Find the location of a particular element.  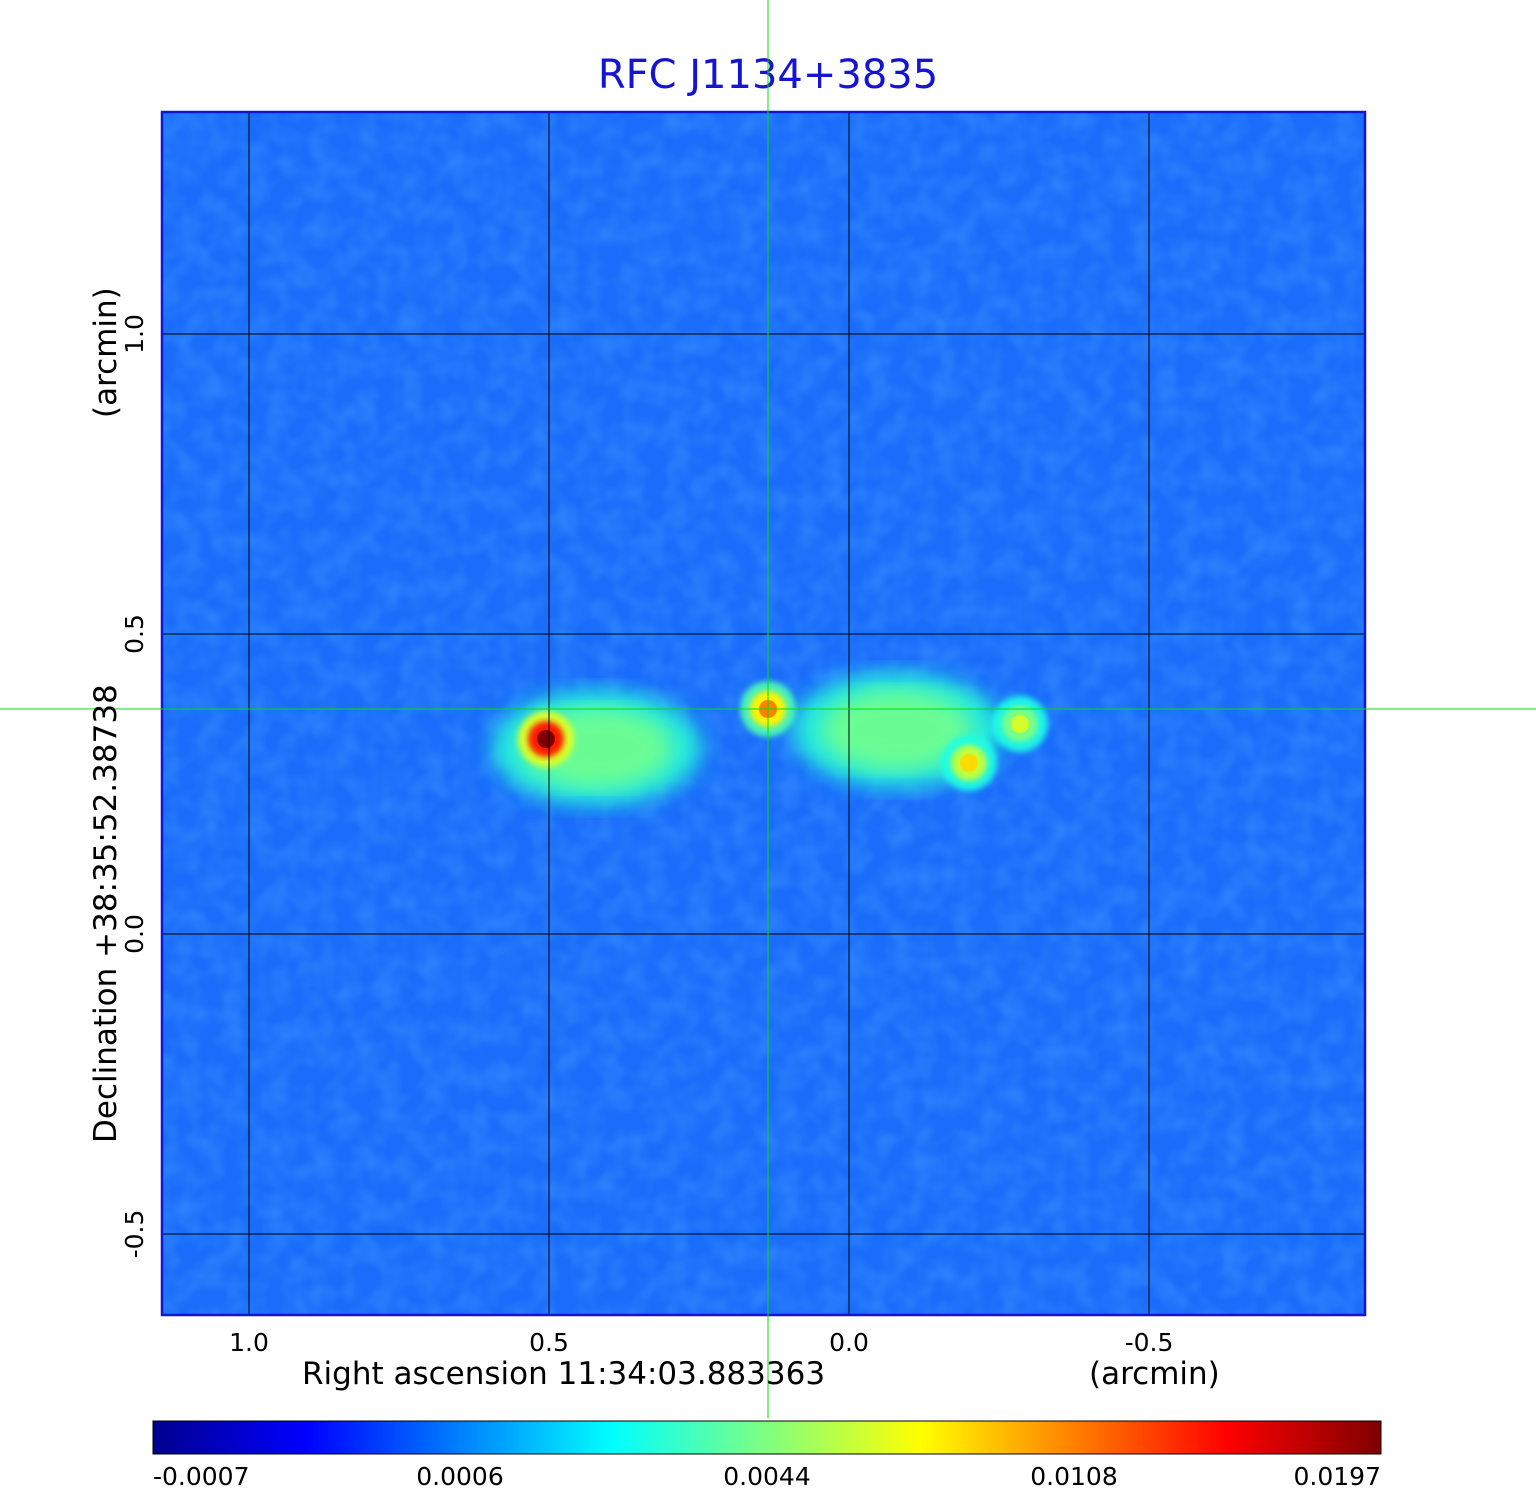

x-axis-unit: (arcmin) is located at coordinates (1154, 1374).